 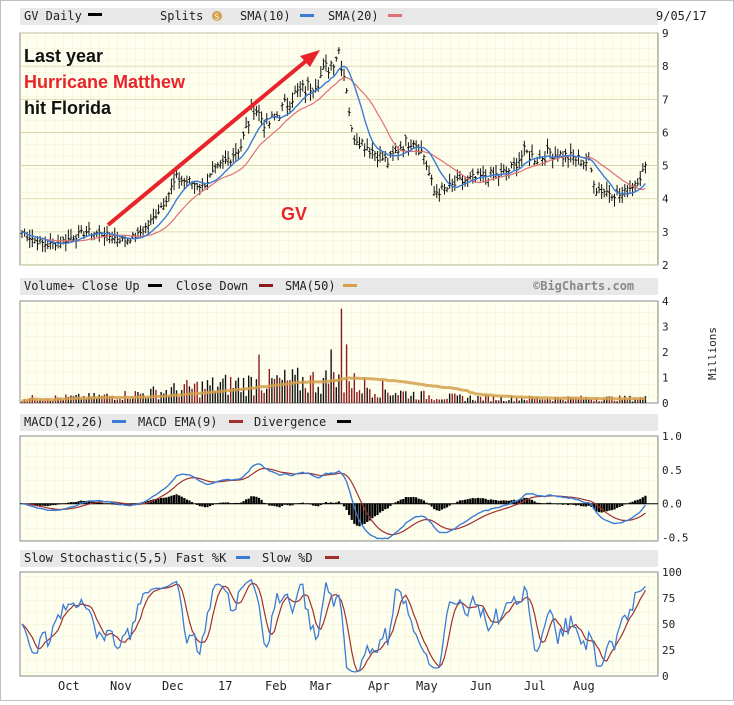 I want to click on volume-sma50-line, so click(x=333, y=389).